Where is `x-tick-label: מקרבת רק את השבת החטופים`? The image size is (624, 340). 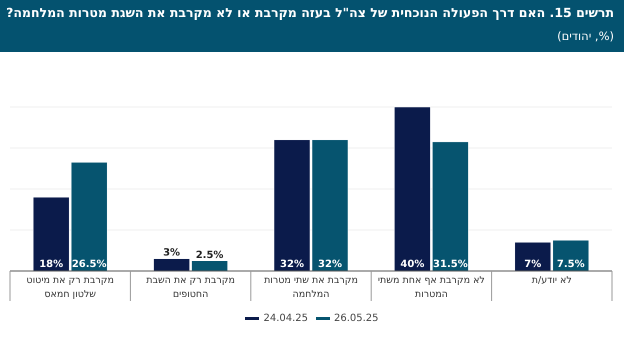
x-tick-label: מקרבת רק את השבת החטופים is located at coordinates (190, 288).